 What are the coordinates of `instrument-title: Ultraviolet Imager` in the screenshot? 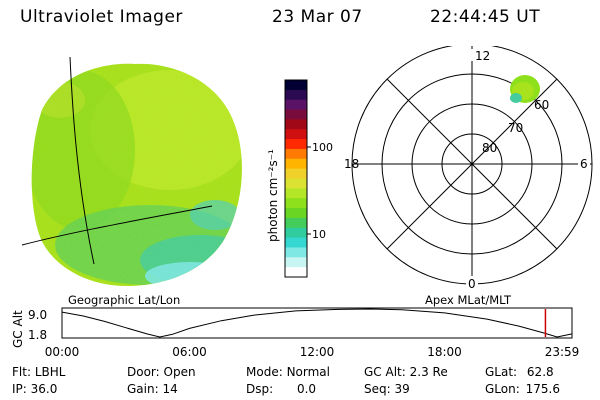 It's located at (101, 17).